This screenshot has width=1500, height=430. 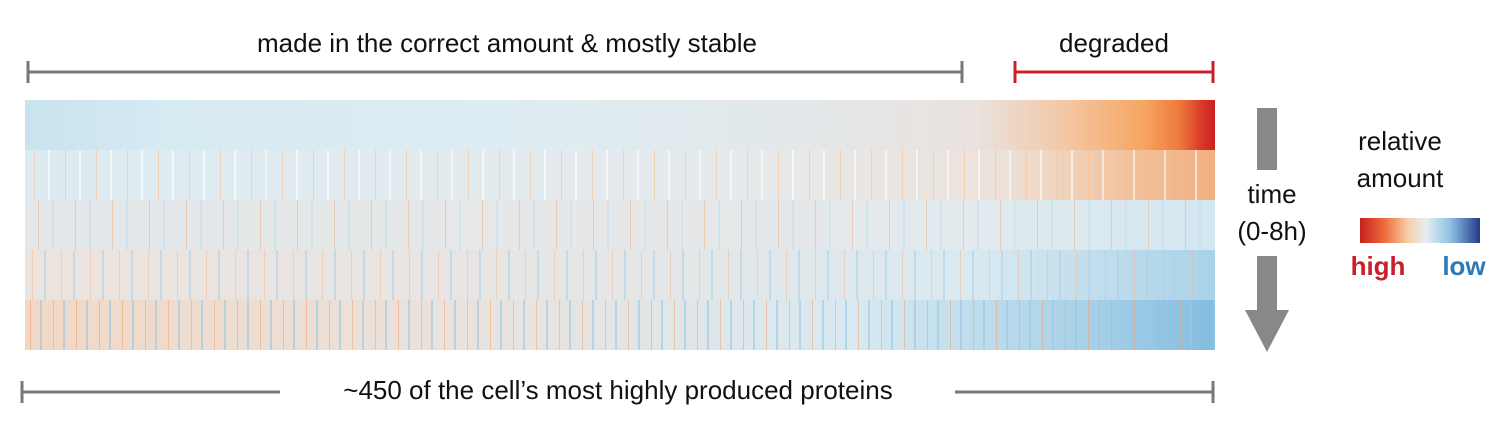 I want to click on time-label: time, so click(x=1271, y=194).